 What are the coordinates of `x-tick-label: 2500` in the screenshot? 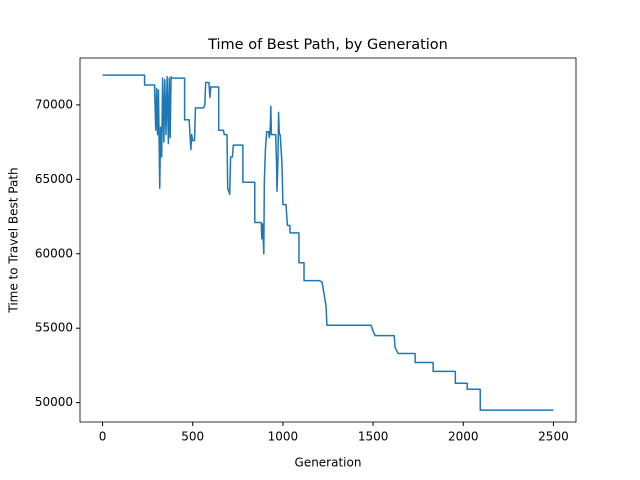 It's located at (553, 437).